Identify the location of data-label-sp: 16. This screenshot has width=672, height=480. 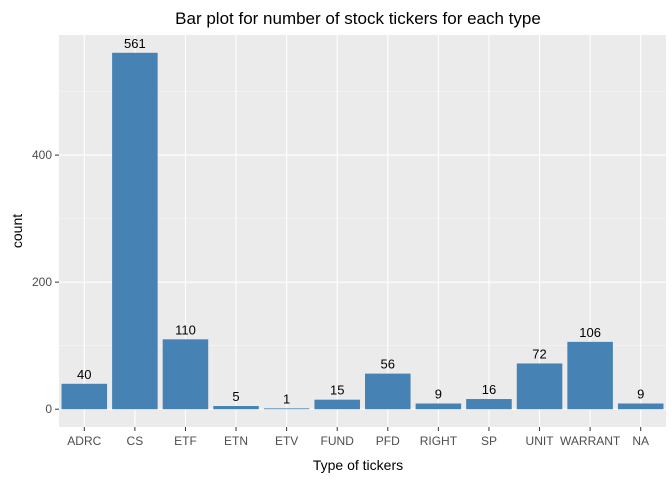
(489, 389).